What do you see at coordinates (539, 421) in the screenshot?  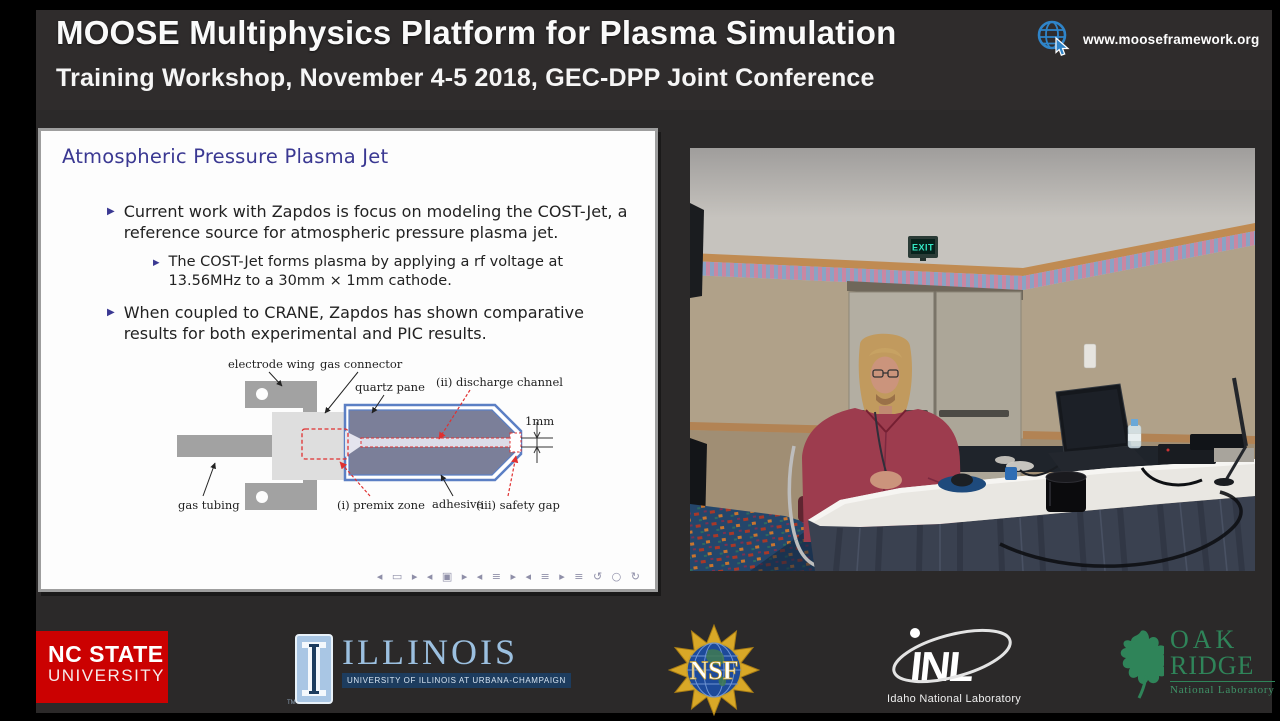 I see `dimension-1mm-label: 1mm` at bounding box center [539, 421].